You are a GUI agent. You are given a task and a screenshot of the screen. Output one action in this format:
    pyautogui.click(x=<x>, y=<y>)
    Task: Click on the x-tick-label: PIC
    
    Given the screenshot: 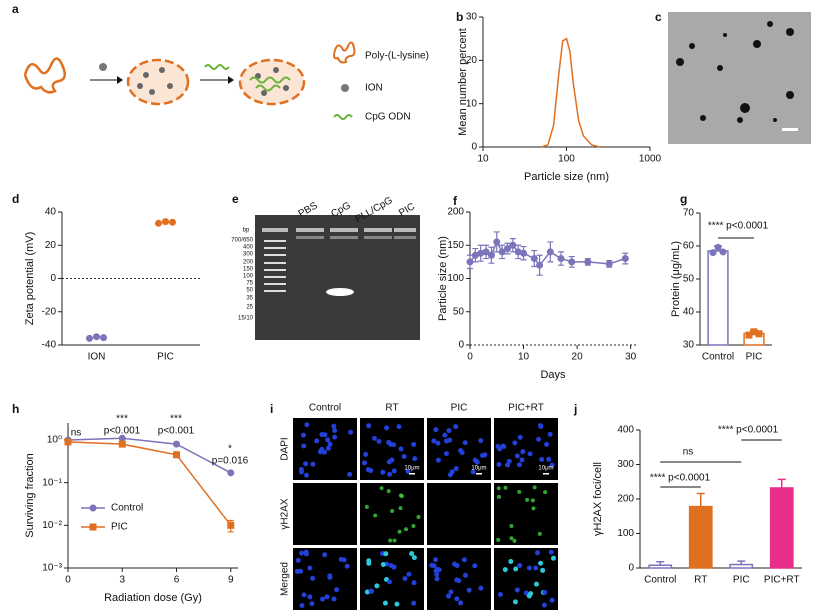 What is the action you would take?
    pyautogui.click(x=754, y=357)
    